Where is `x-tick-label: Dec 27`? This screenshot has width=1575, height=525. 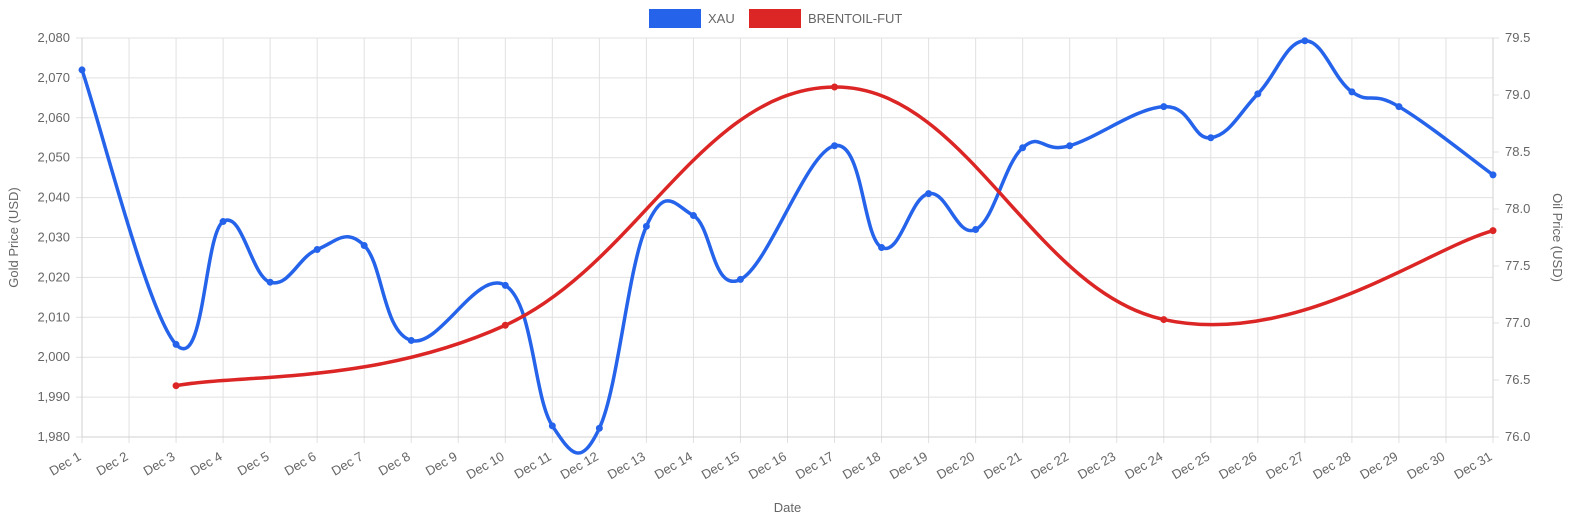 x-tick-label: Dec 27 is located at coordinates (1284, 466).